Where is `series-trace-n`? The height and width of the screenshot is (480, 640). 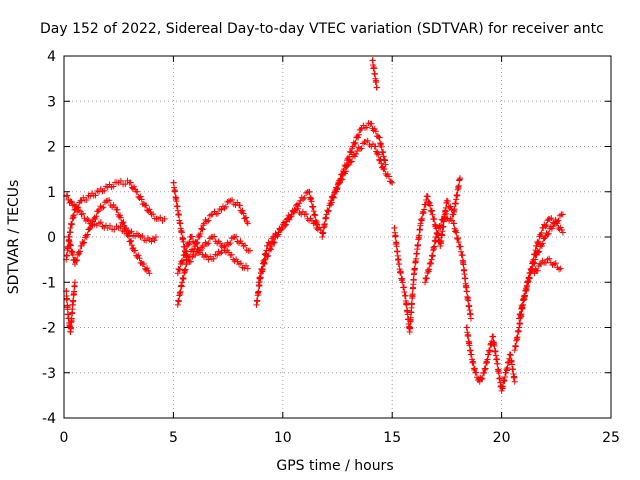 series-trace-n is located at coordinates (448, 266).